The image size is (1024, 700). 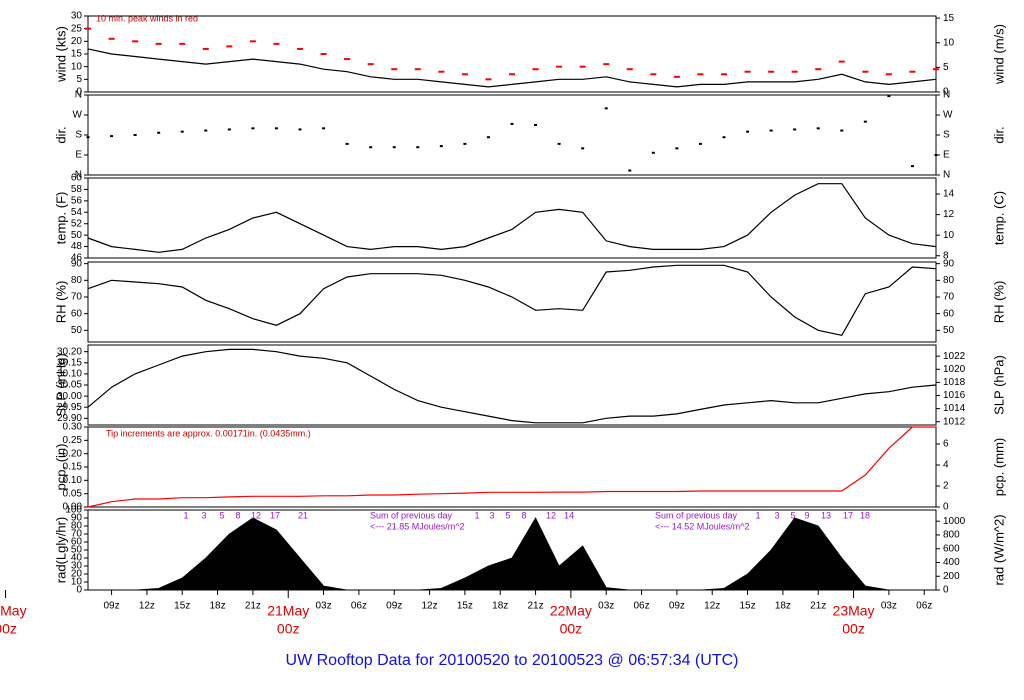 I want to click on y-axis-label: SLP (inHg), so click(x=60, y=384).